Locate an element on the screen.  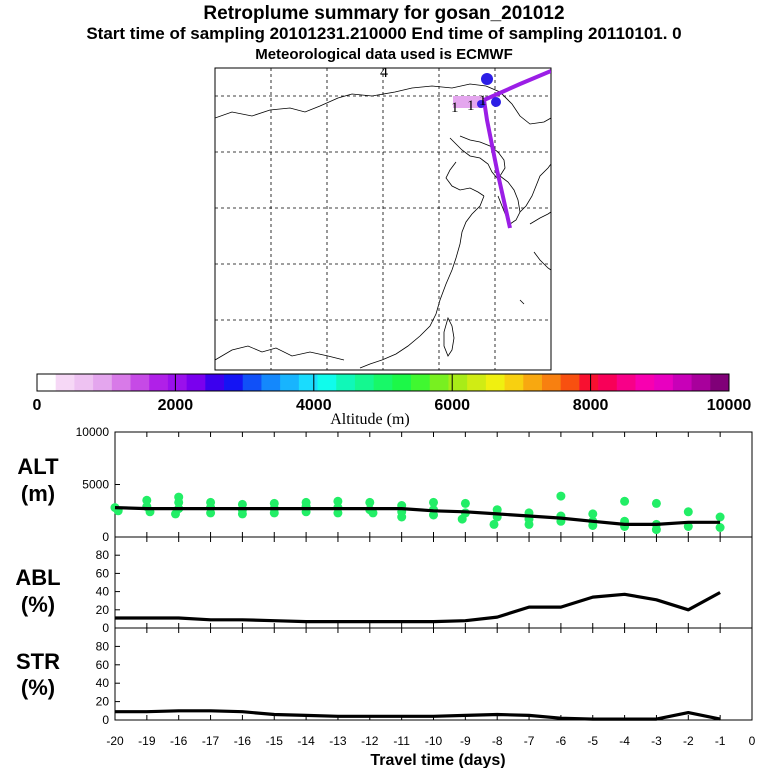
panel-abl: 0 20 40 60 80 ABL(%) is located at coordinates (384, 585).